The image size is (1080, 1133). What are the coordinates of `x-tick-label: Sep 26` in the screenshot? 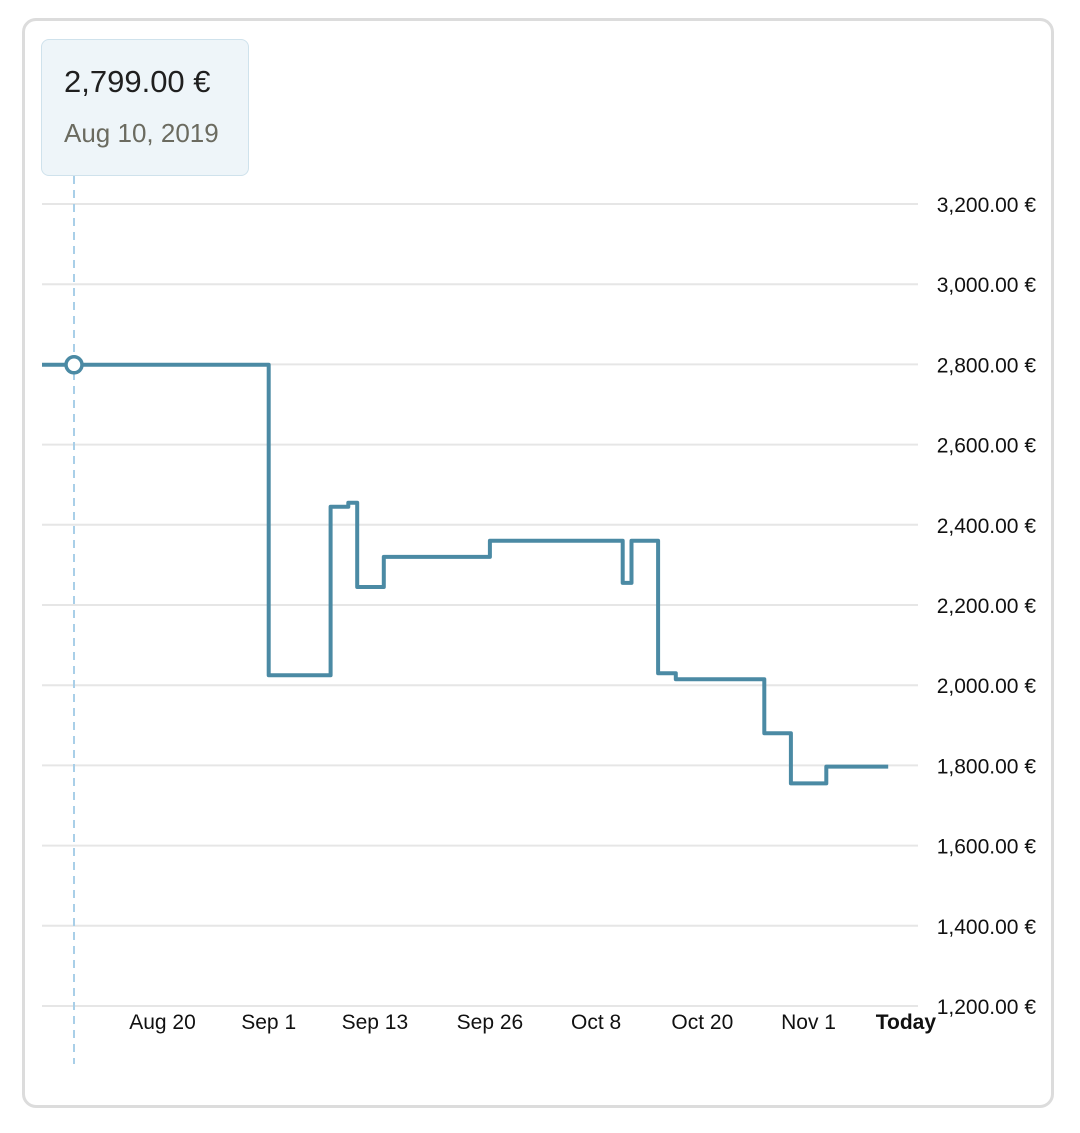 It's located at (490, 1022).